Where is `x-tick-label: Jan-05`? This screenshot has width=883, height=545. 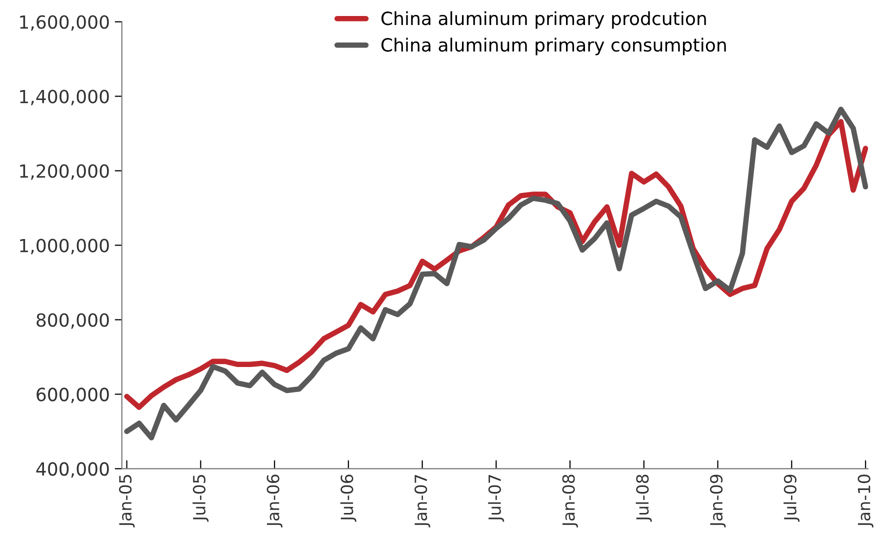
x-tick-label: Jan-05 is located at coordinates (127, 501).